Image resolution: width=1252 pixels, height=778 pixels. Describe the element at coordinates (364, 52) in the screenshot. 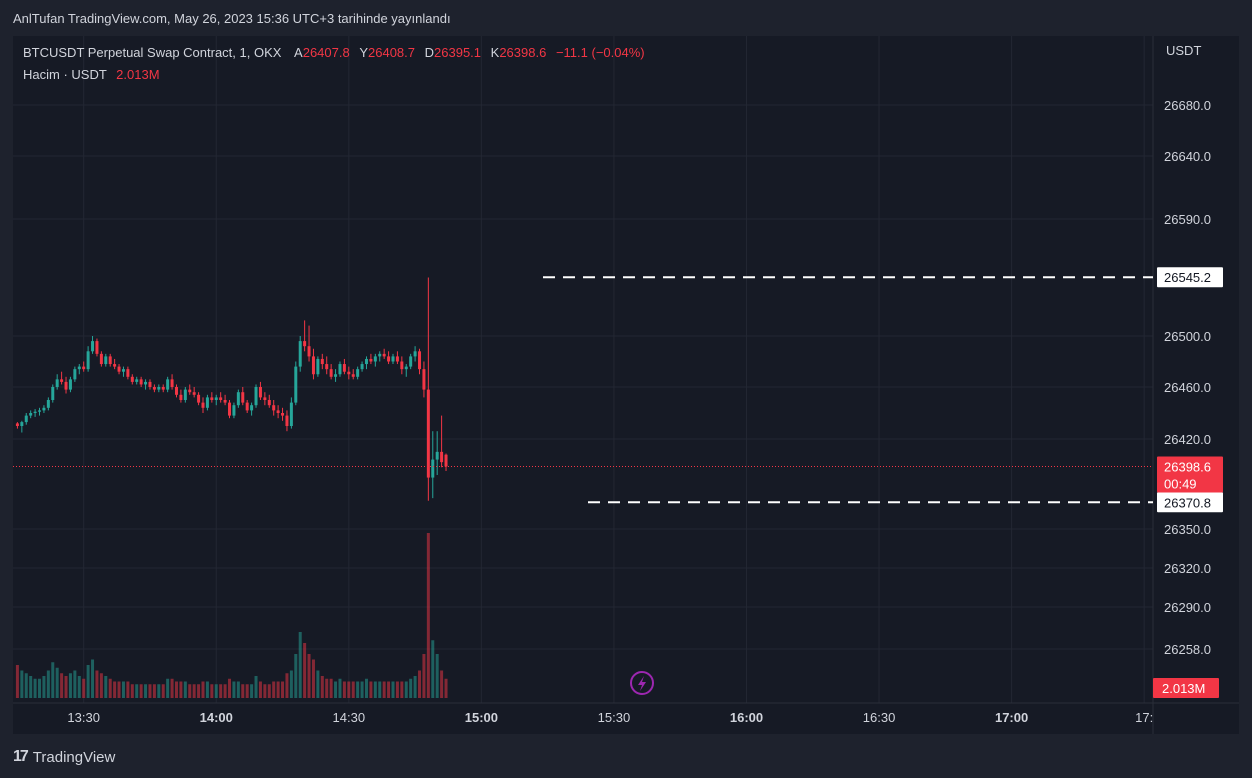

I see `high-label: Y` at that location.